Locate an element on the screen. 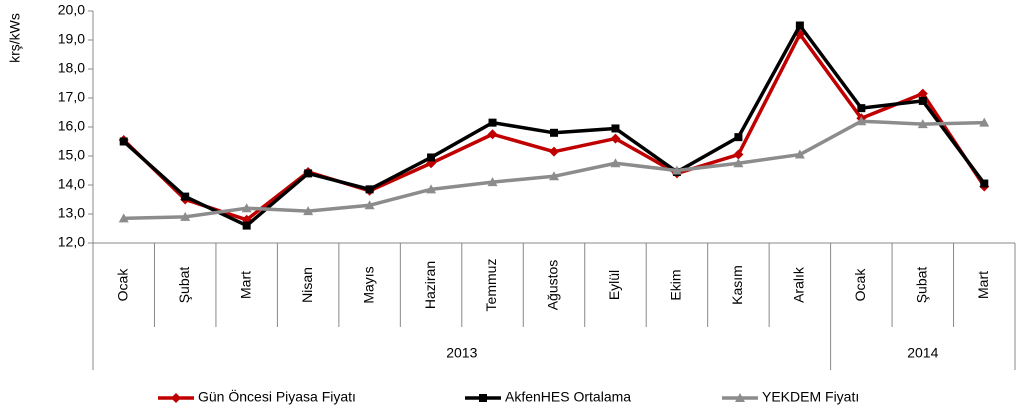  x-tick-label: Ağustos is located at coordinates (553, 285).